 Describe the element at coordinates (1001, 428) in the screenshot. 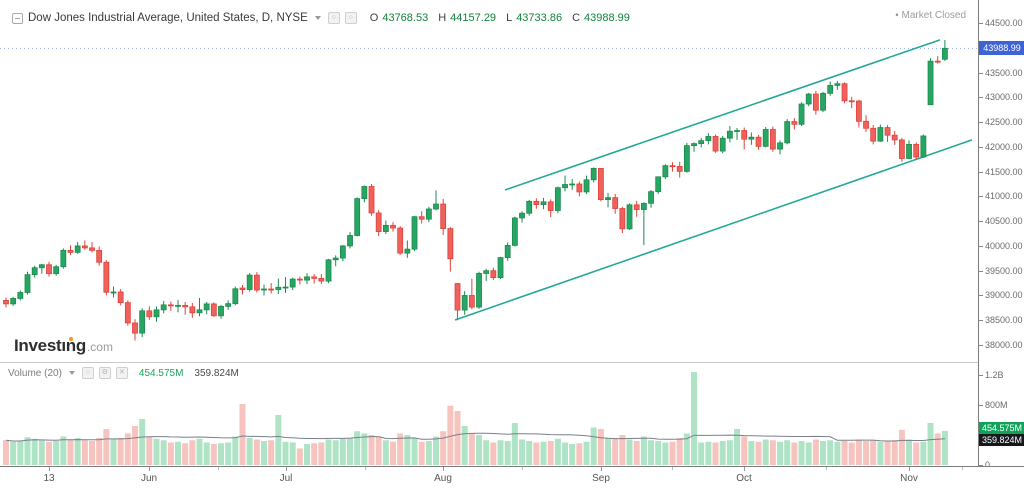

I see `volume-current-tag: 454.575M` at that location.